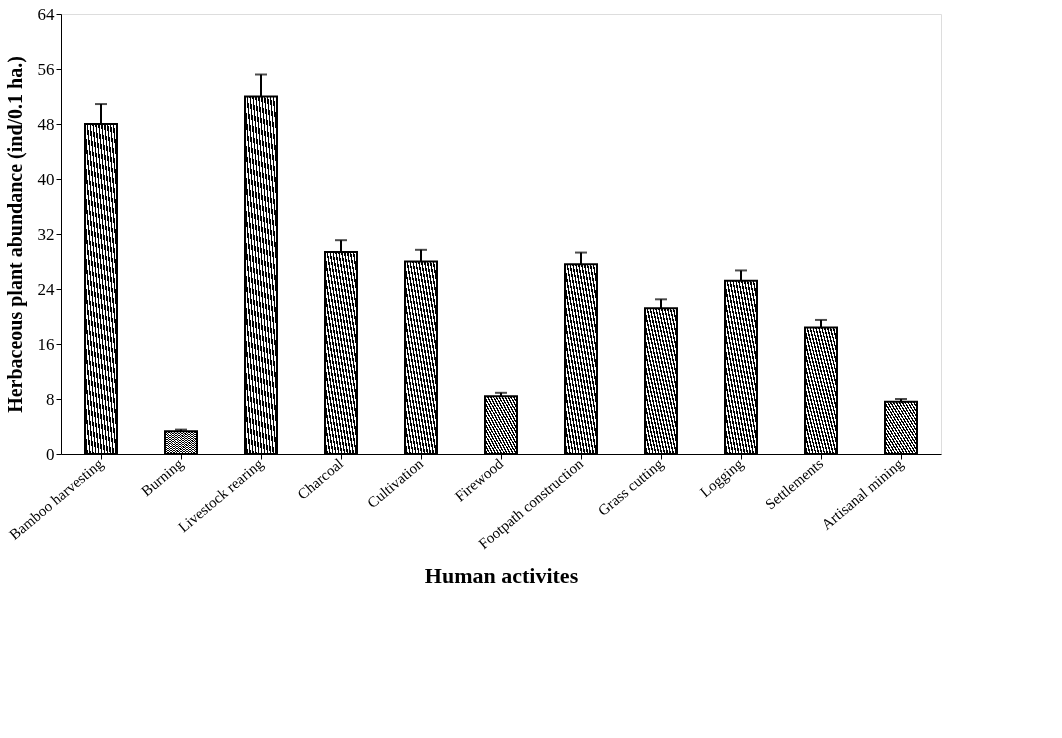 This screenshot has height=738, width=1062. Describe the element at coordinates (50, 399) in the screenshot. I see `y-tick-label: 8` at that location.